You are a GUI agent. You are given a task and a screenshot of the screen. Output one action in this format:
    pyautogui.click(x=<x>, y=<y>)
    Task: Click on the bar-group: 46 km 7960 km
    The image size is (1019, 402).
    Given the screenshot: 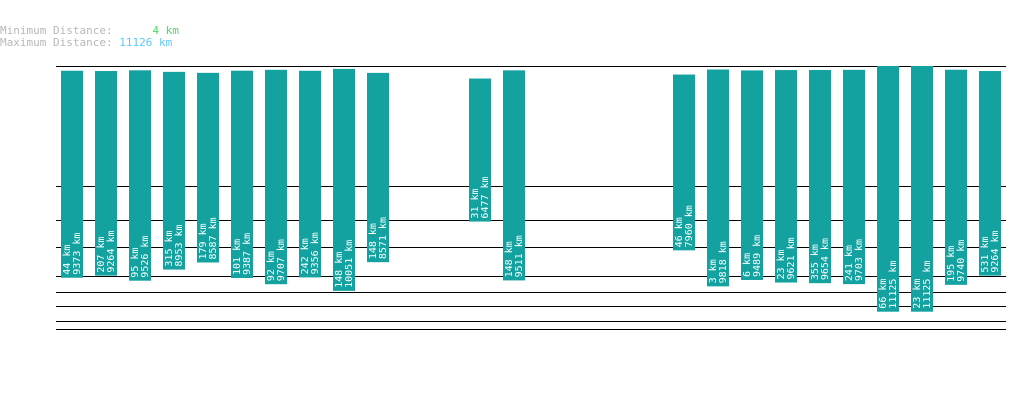 What is the action you would take?
    pyautogui.click(x=684, y=162)
    